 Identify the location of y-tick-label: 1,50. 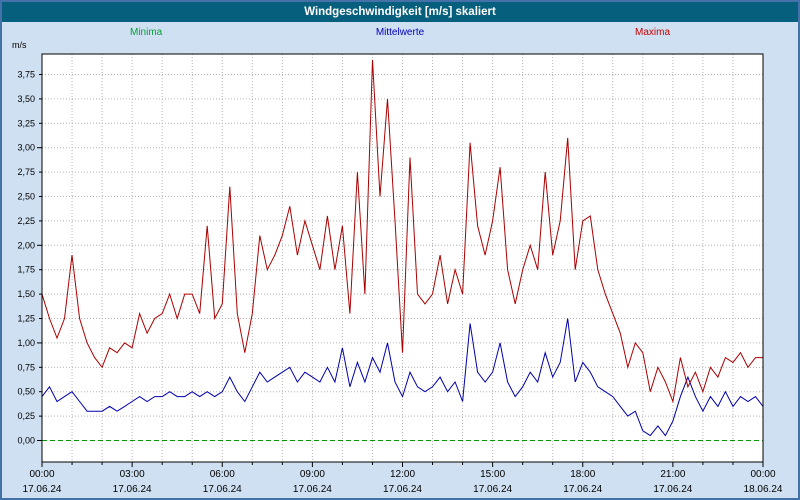
(26, 294).